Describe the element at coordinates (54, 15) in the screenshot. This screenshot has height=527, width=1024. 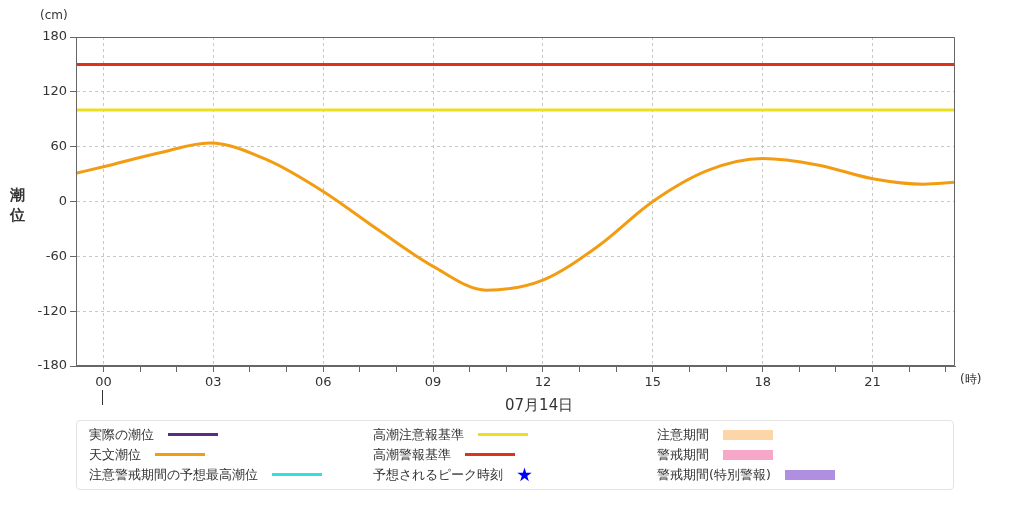
I see `text: (cm)` at that location.